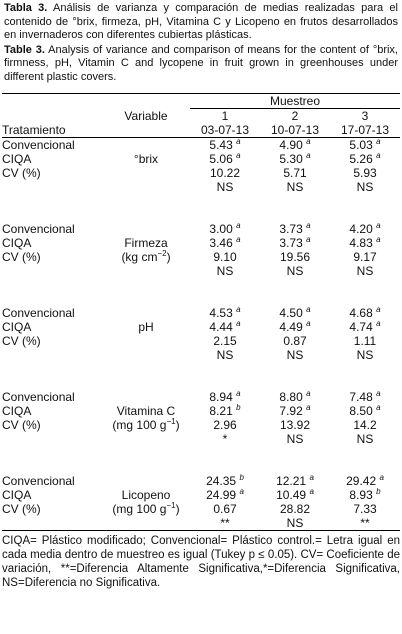 This screenshot has height=634, width=402. Describe the element at coordinates (365, 327) in the screenshot. I see `value-cell: 4.74 a` at that location.